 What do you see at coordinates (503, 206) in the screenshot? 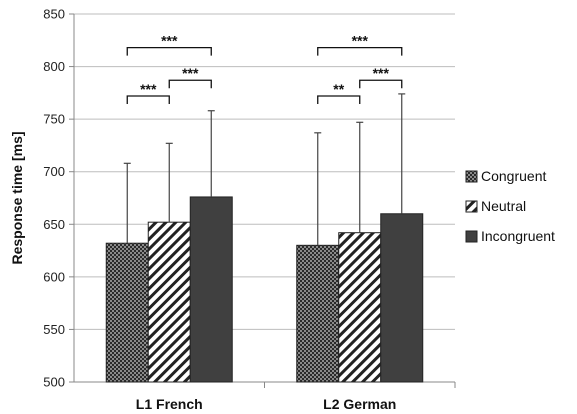
I see `legend-label-neutral: Neutral` at bounding box center [503, 206].